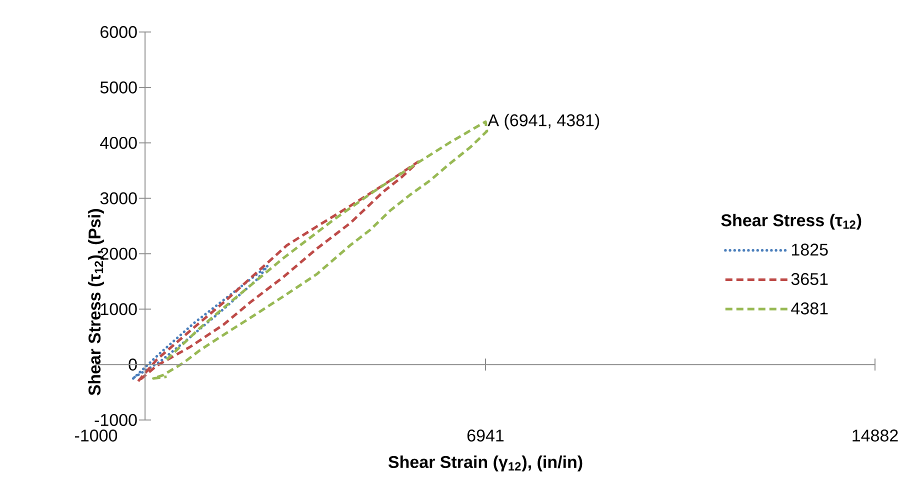 The width and height of the screenshot is (908, 485). Describe the element at coordinates (485, 436) in the screenshot. I see `x-tick-label: 6941` at that location.